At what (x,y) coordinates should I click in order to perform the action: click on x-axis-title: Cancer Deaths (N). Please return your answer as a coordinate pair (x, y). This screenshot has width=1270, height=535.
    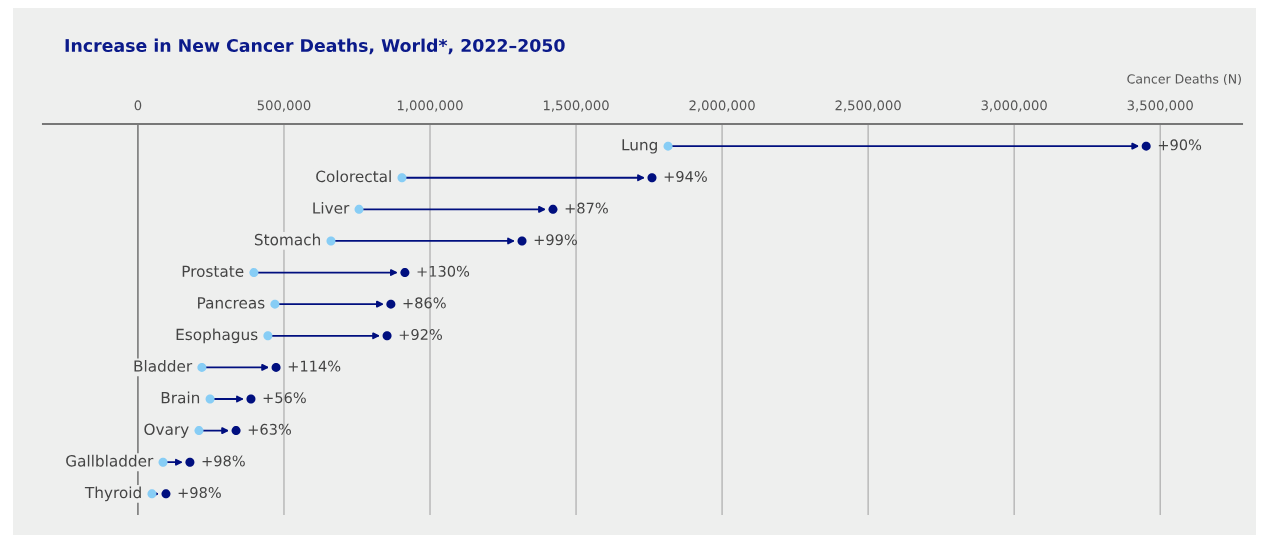
    Looking at the image, I should click on (1184, 79).